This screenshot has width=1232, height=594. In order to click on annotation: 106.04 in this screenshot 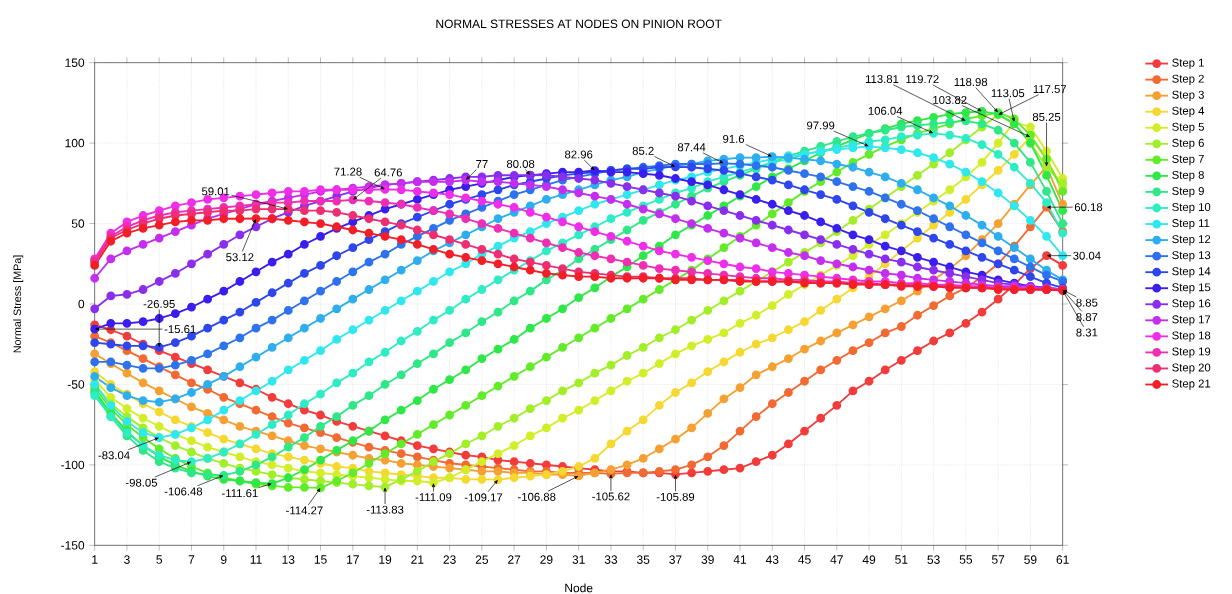, I will do `click(885, 110)`.